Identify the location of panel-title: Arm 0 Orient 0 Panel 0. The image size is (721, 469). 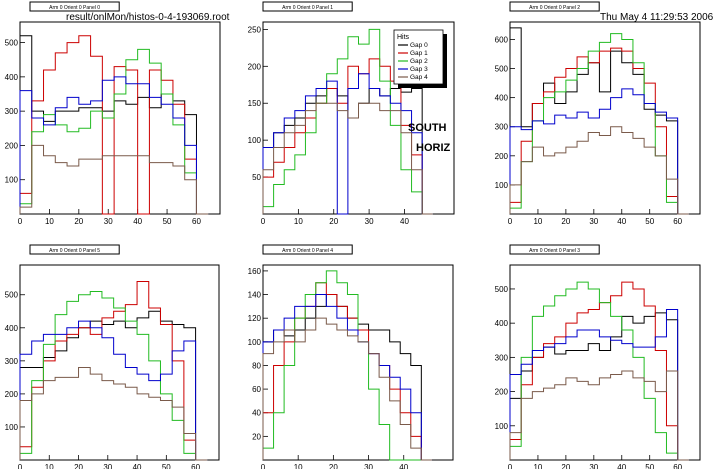
(74, 8).